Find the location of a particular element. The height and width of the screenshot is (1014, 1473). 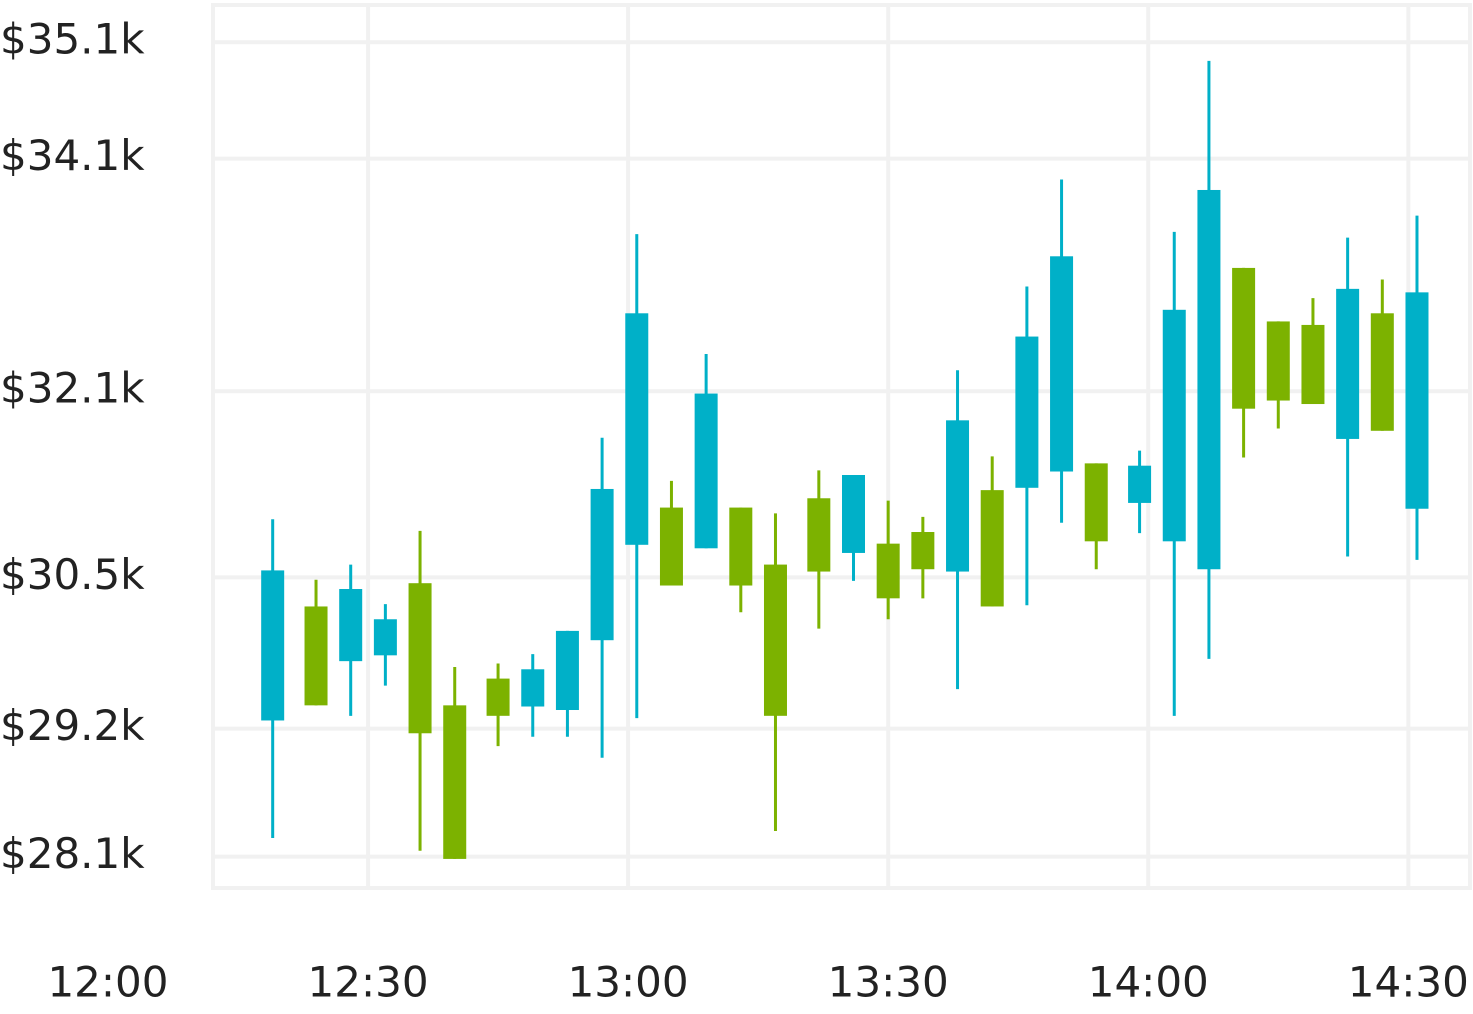

y-tick-label: $28.1k is located at coordinates (72, 853).